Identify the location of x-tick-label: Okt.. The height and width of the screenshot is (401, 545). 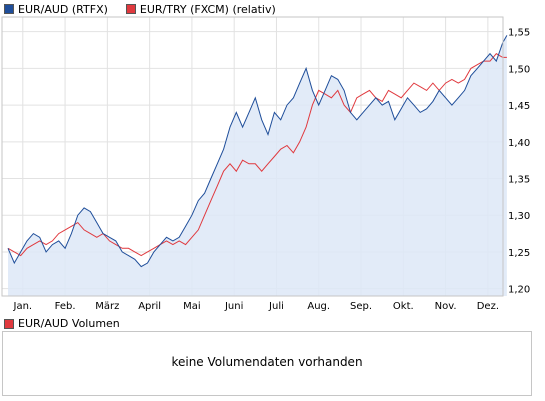
(403, 306).